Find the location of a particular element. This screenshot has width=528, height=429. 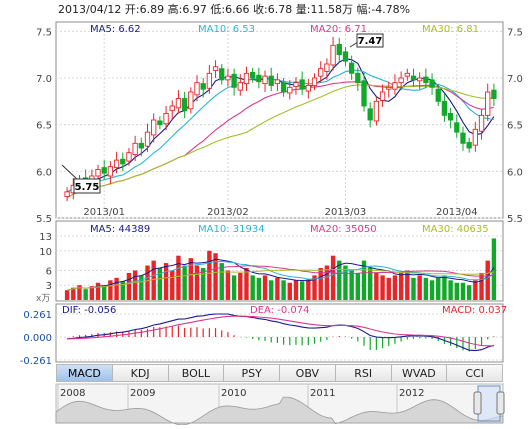

date-tick: 2013/02 is located at coordinates (228, 212).